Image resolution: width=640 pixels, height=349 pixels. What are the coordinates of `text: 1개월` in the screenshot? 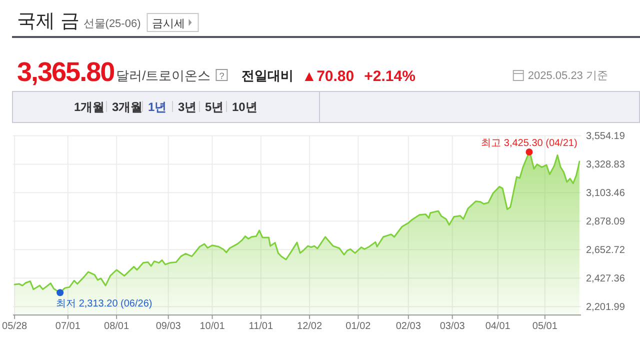 It's located at (89, 107).